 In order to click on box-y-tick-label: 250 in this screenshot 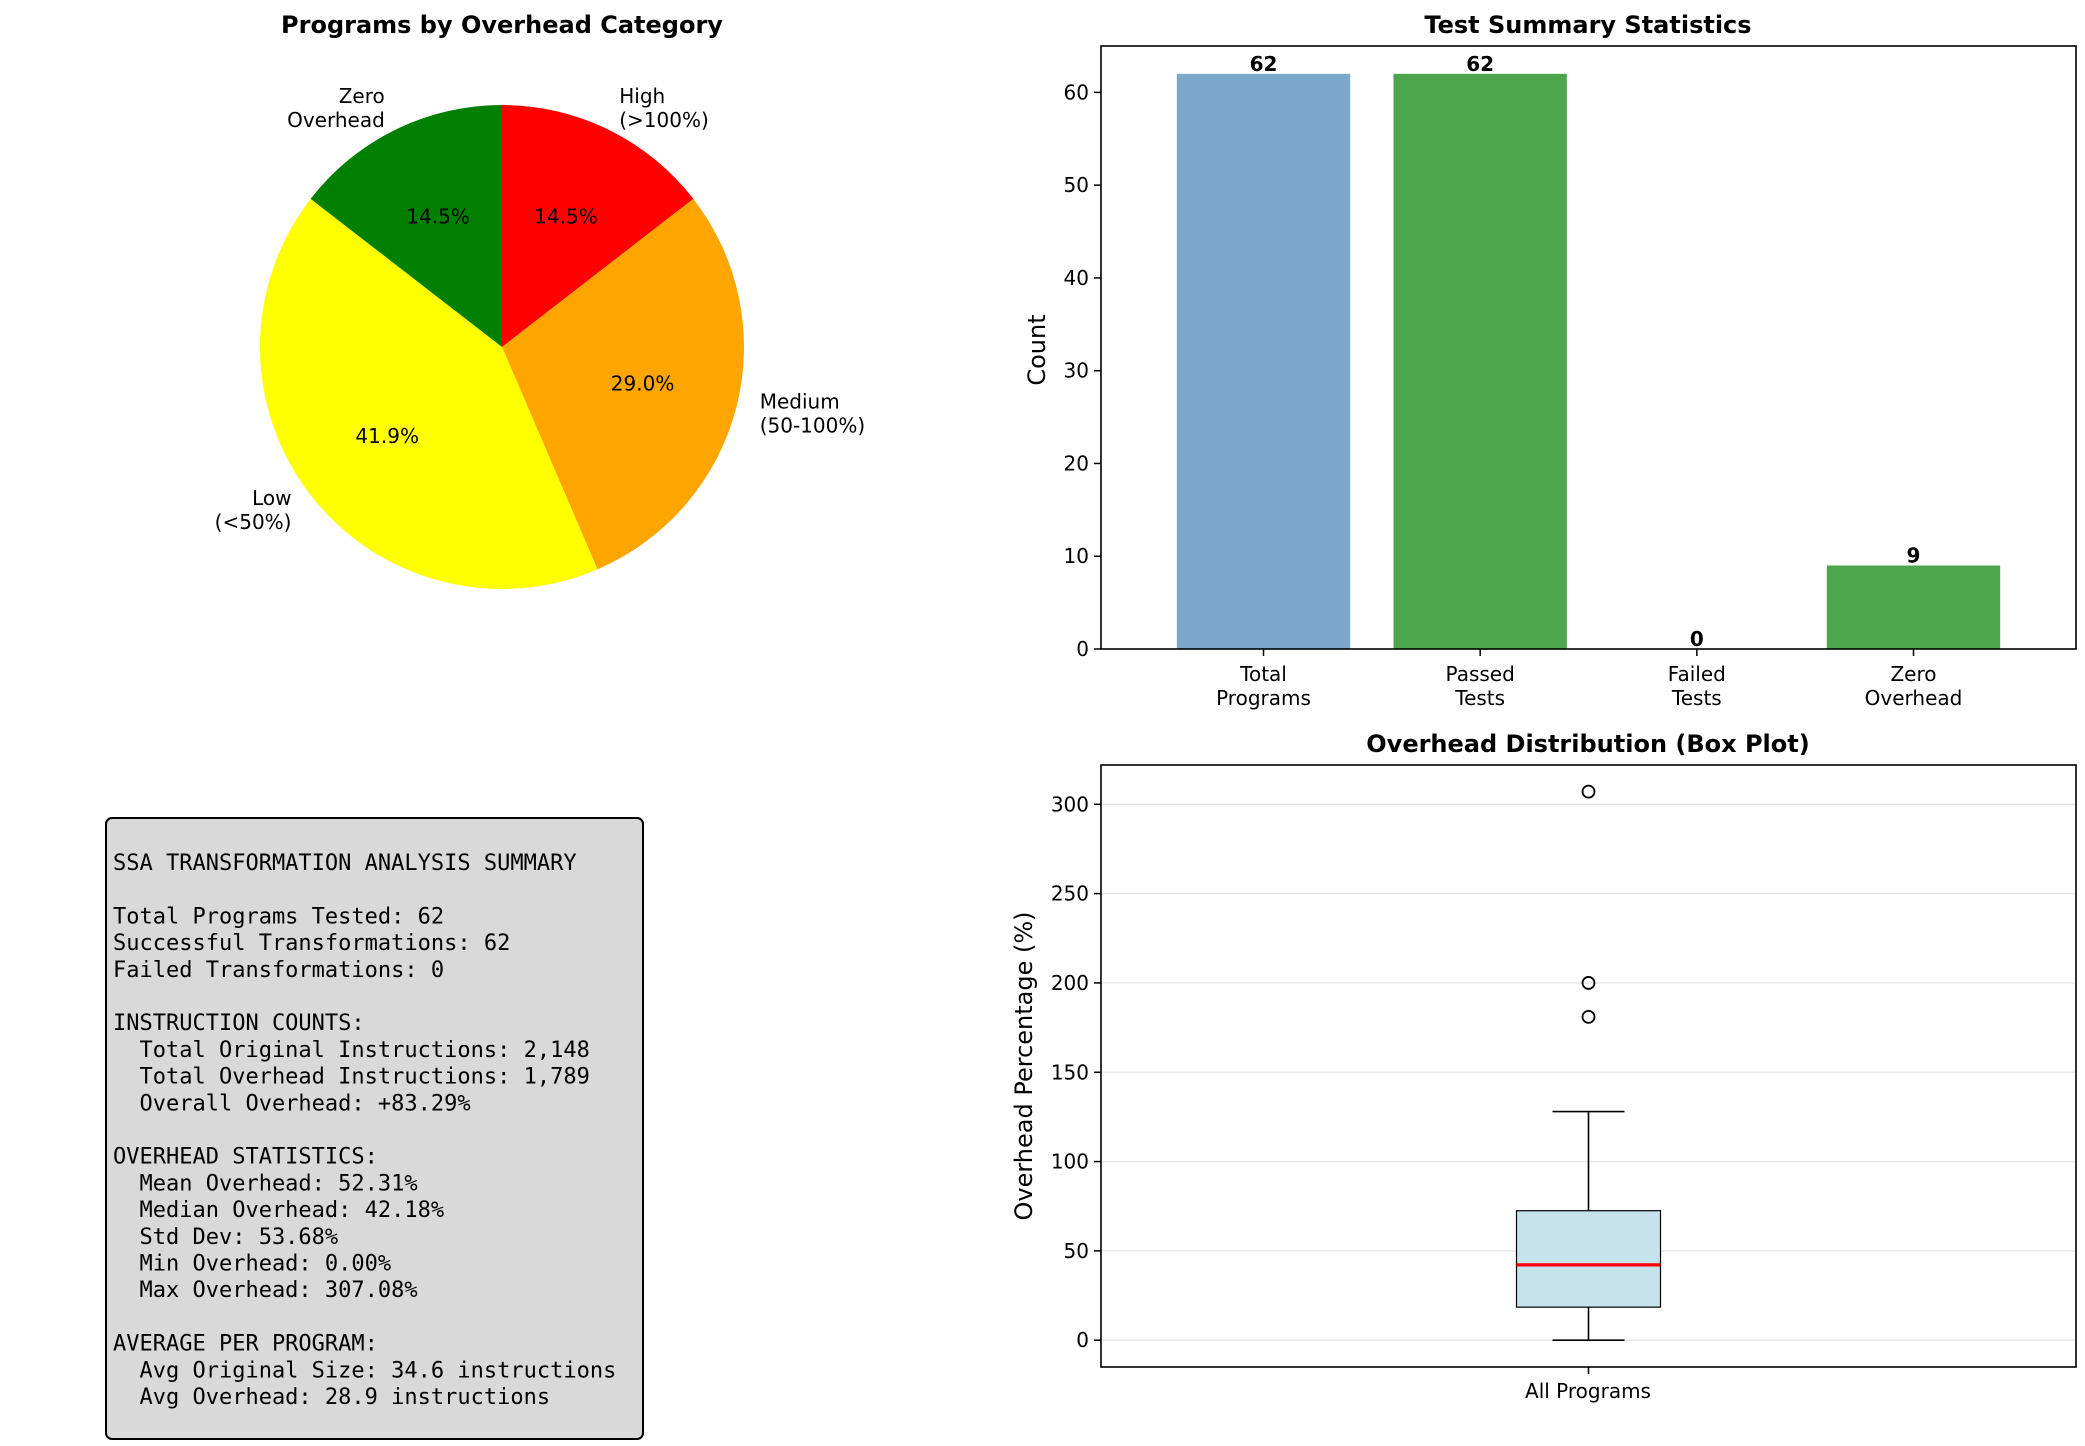, I will do `click(1070, 894)`.